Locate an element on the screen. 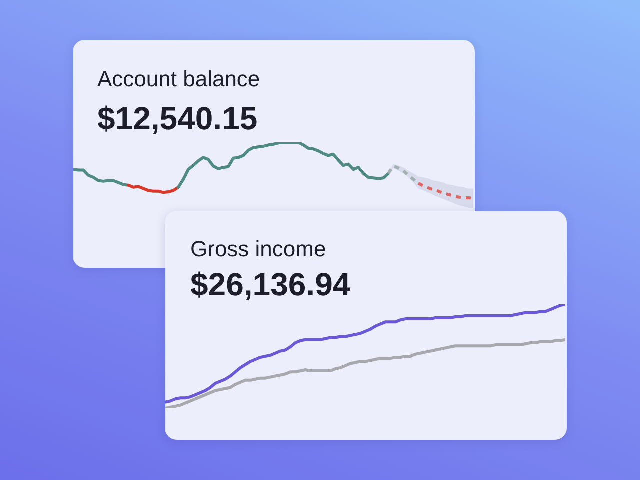 This screenshot has width=640, height=480. chart-title: Account balance is located at coordinates (179, 79).